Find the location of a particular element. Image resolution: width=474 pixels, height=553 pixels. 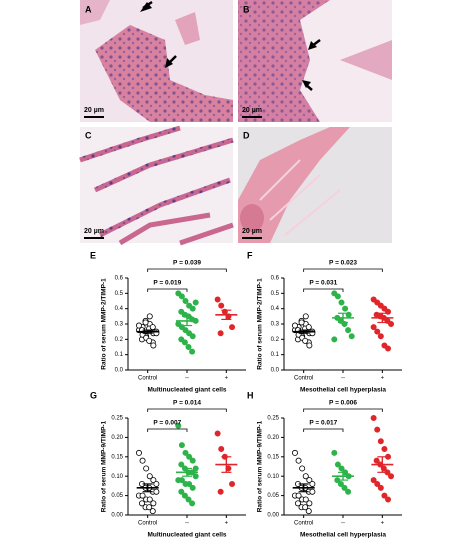

y-tick-label: 0.20 is located at coordinates (273, 438).